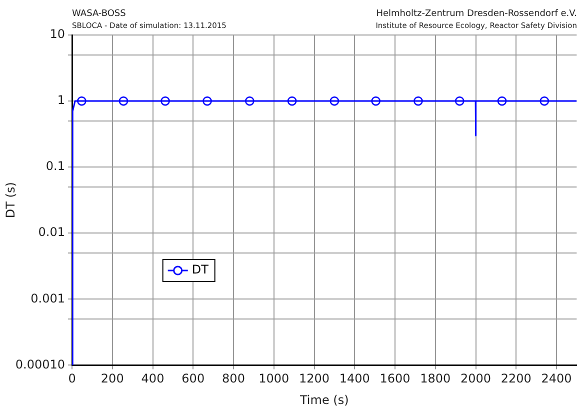  I want to click on x-tick-label: 200, so click(112, 379).